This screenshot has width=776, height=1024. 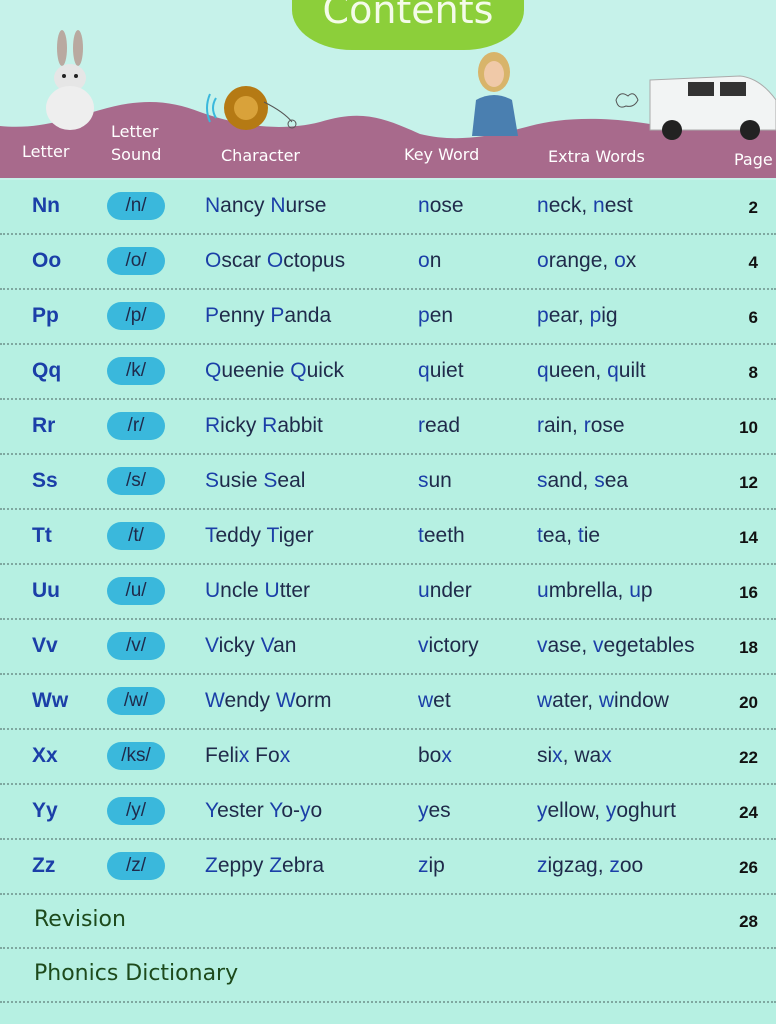 I want to click on character-cell: Penny Panda, so click(x=268, y=315).